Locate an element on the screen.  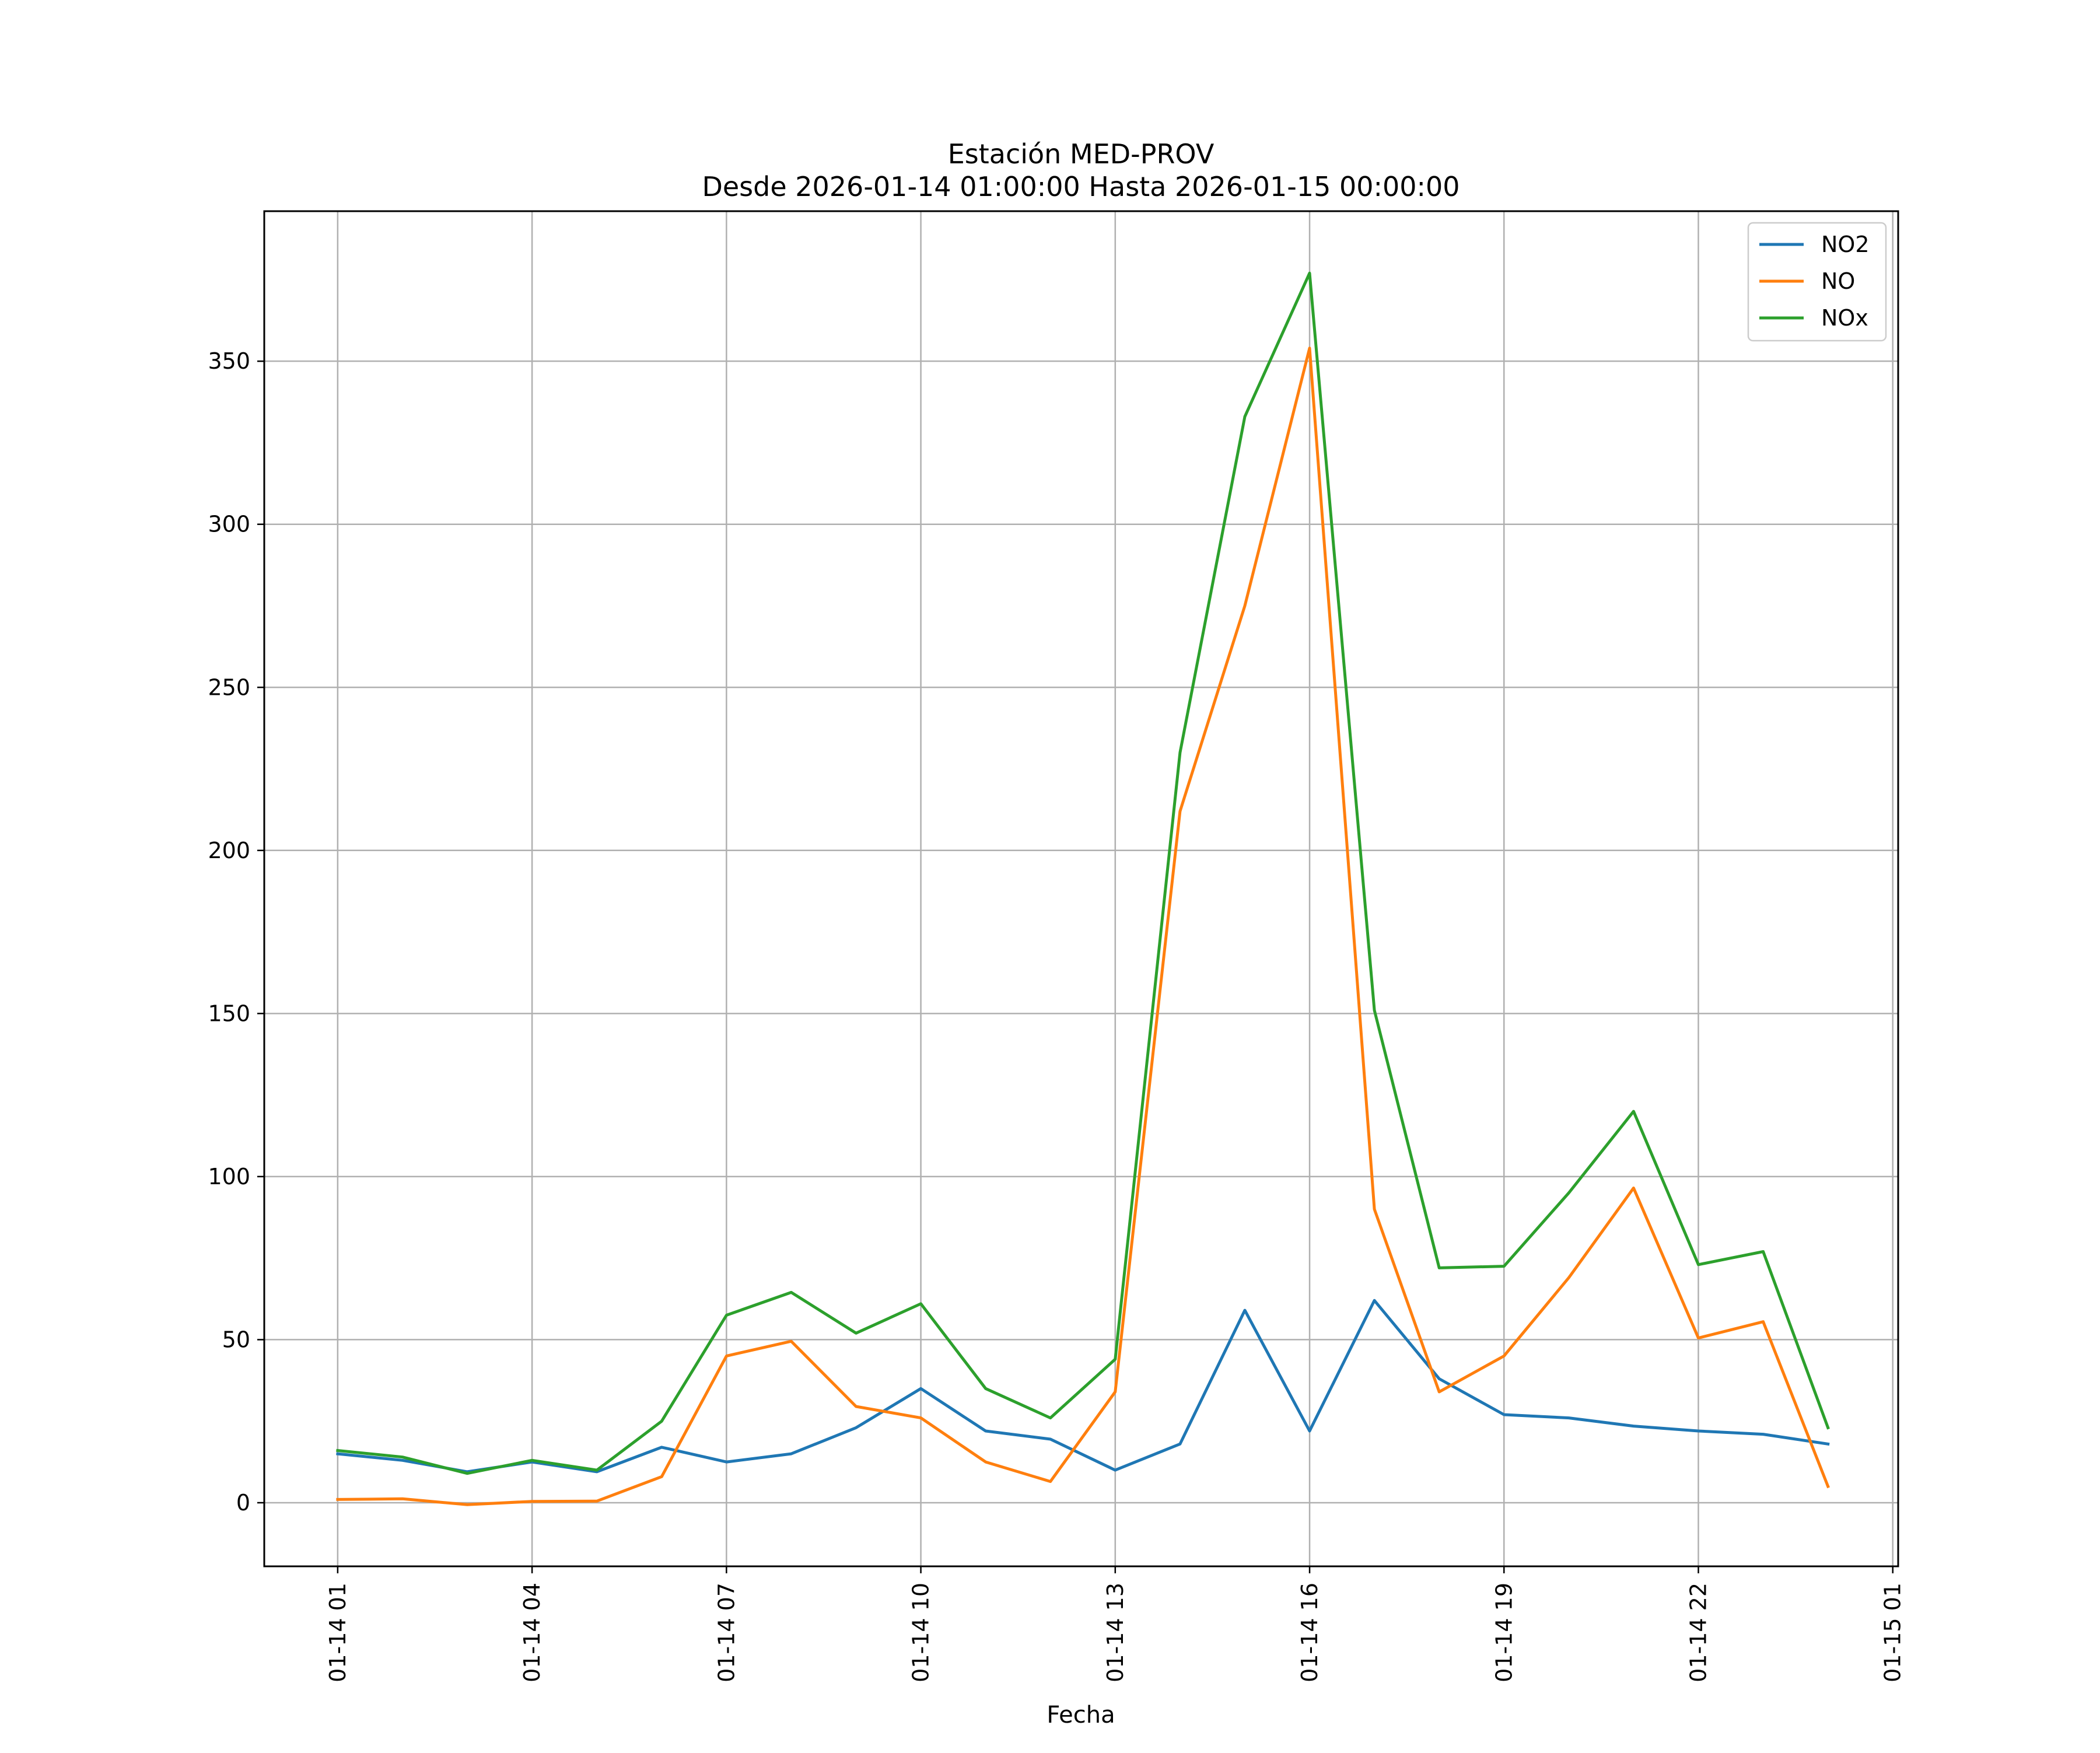
x-tick-label: 01-14 10 is located at coordinates (921, 1632).